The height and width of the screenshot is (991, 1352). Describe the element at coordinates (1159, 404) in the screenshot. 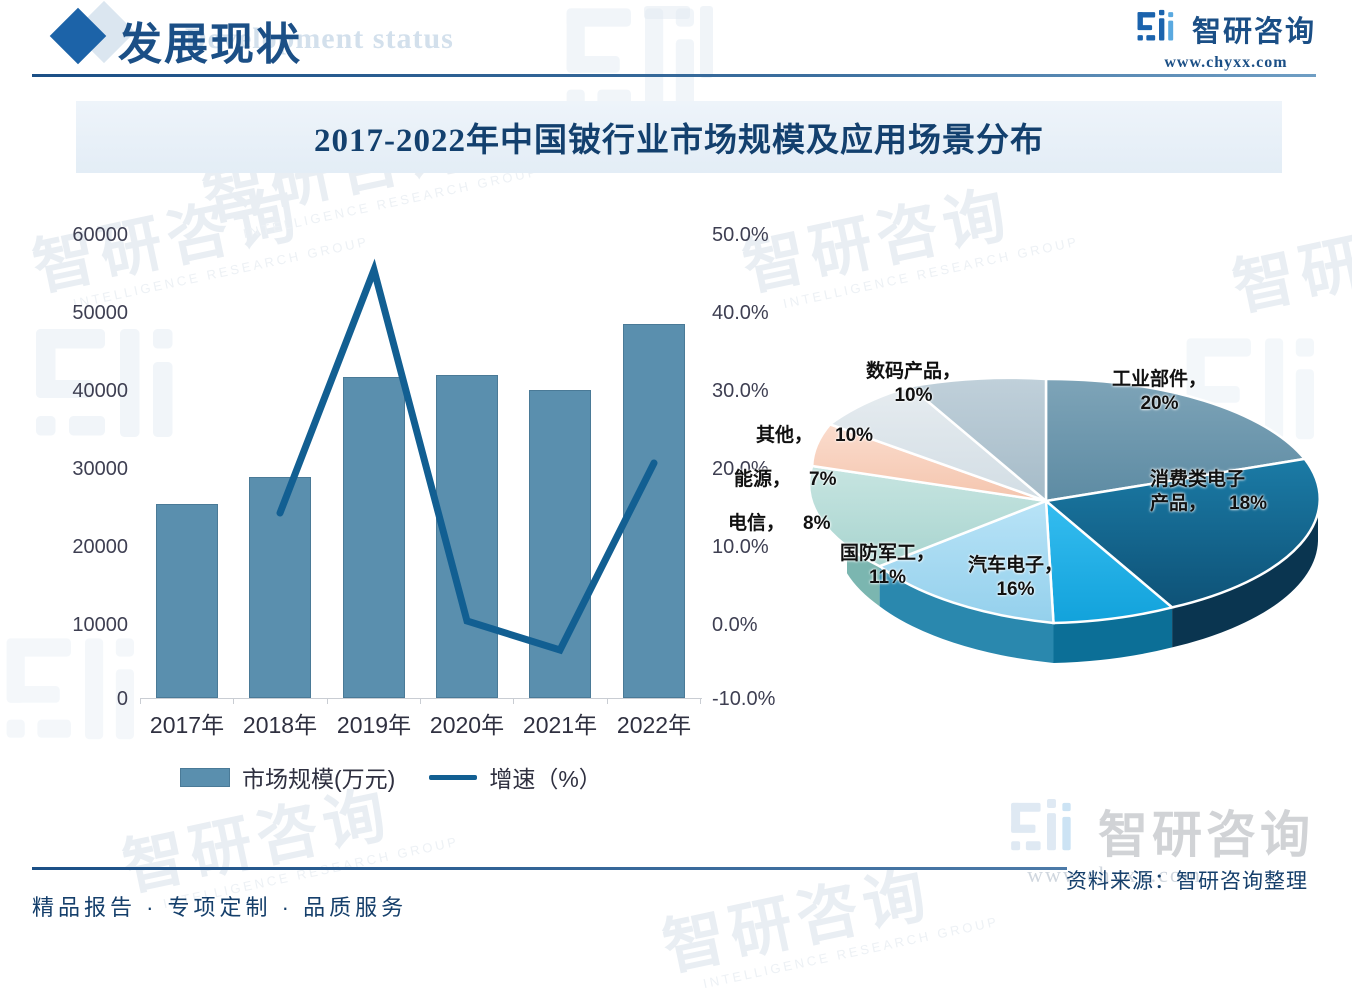

I see `pie-label-value: 20%` at that location.